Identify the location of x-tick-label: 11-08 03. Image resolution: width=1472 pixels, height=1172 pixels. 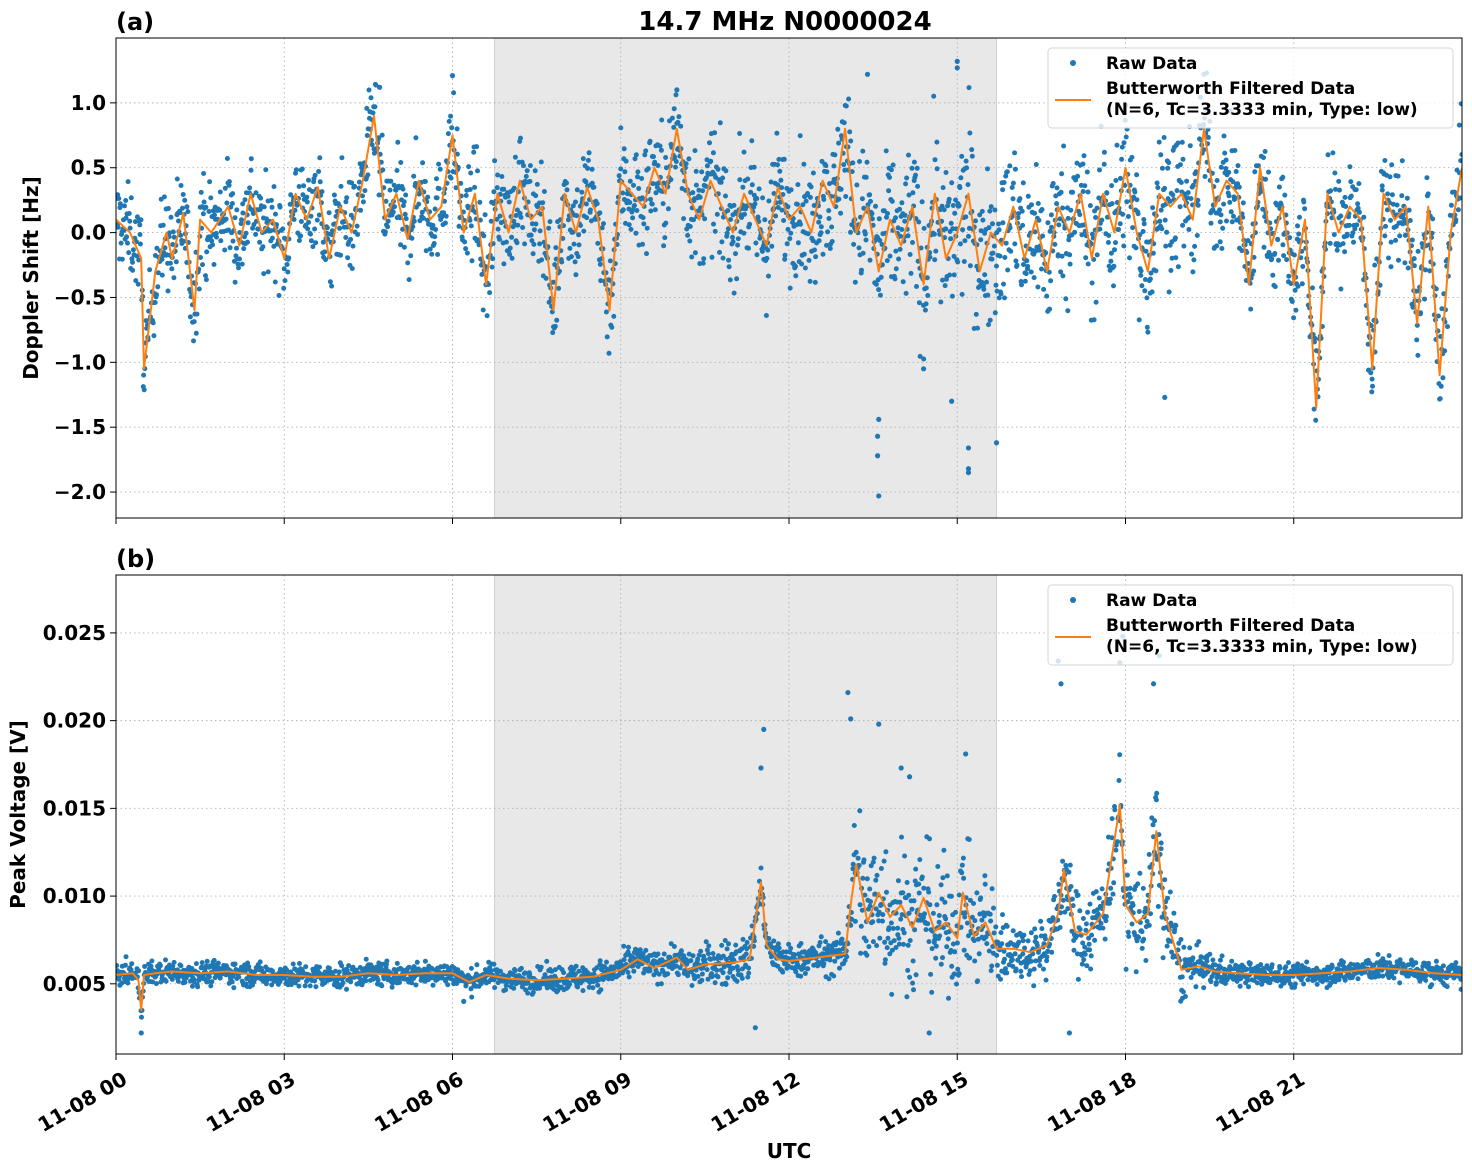
(251, 1102).